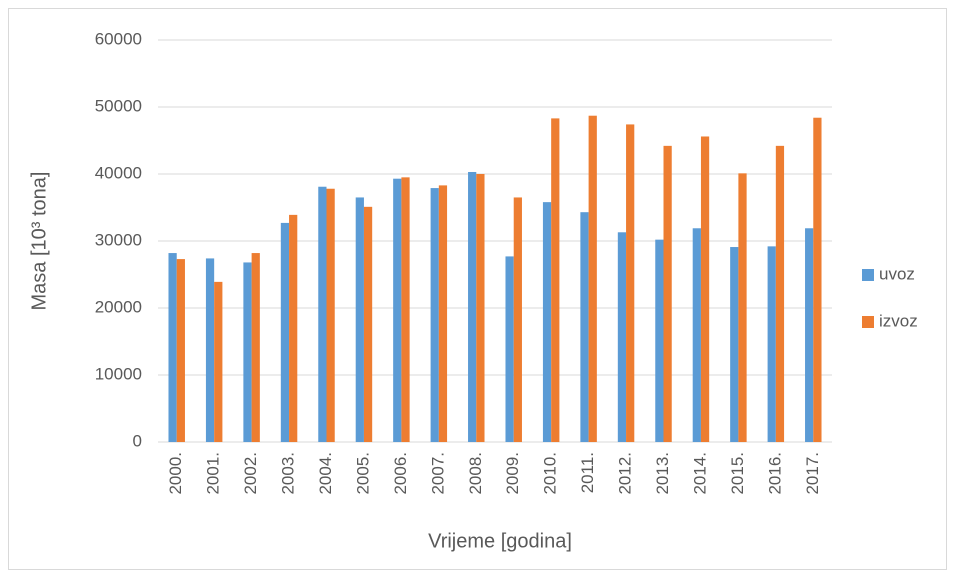 The width and height of the screenshot is (955, 583). Describe the element at coordinates (250, 473) in the screenshot. I see `x-tick-label: 2002.` at that location.